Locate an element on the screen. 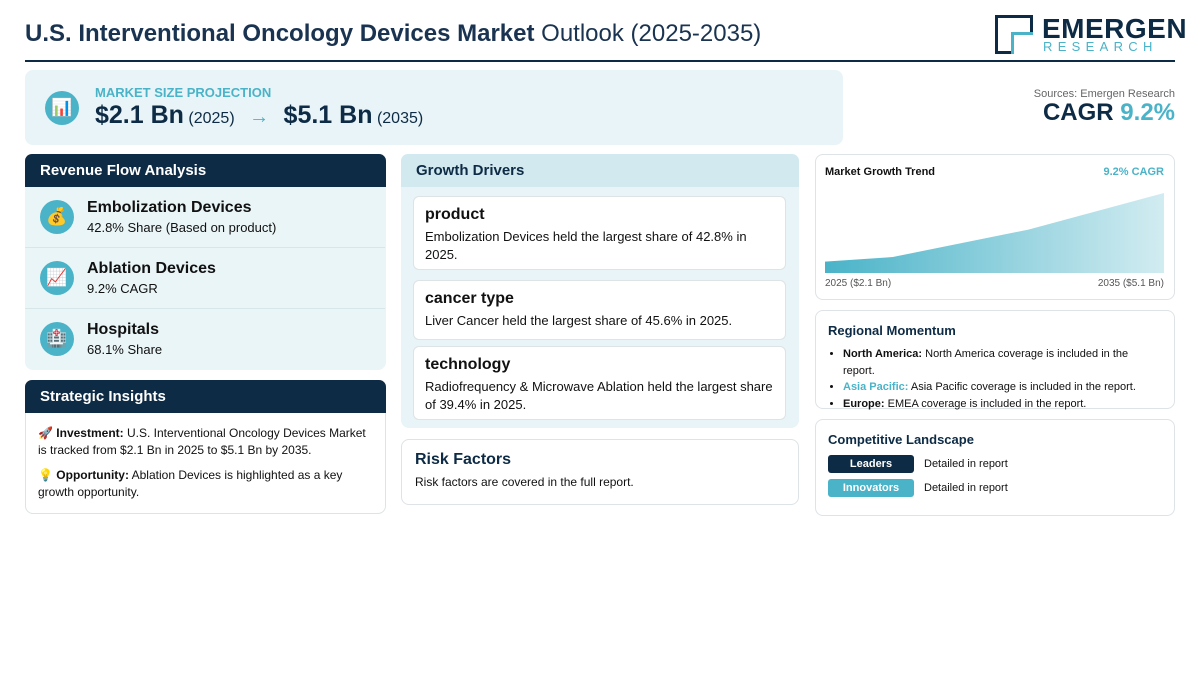 This screenshot has width=1200, height=700. driver-title: product is located at coordinates (455, 214).